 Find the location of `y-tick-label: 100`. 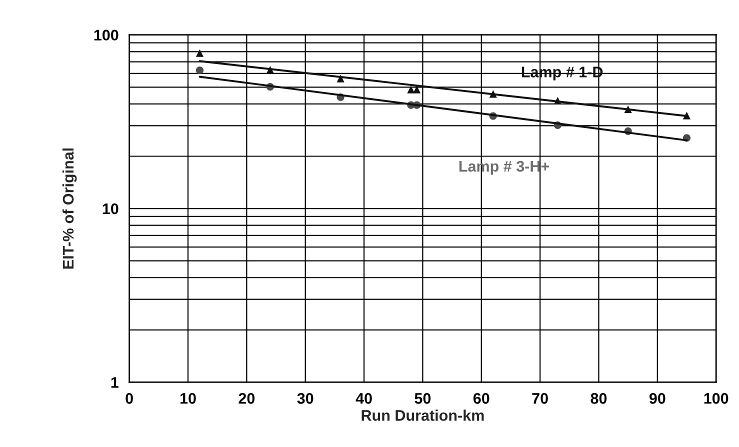

y-tick-label: 100 is located at coordinates (106, 35).